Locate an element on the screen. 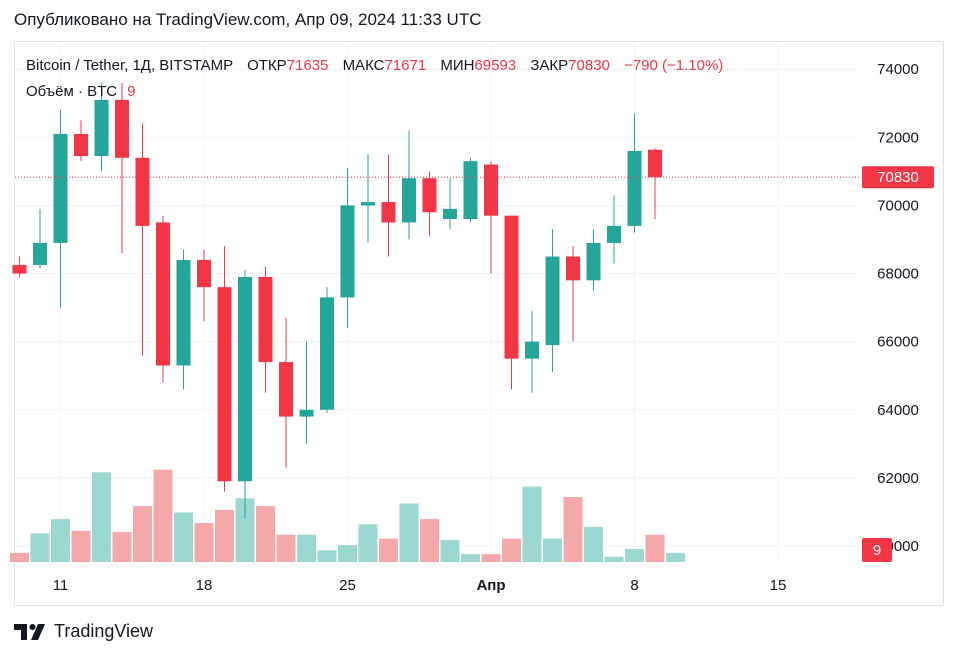  tradingview-logo: TradingView is located at coordinates (83, 631).